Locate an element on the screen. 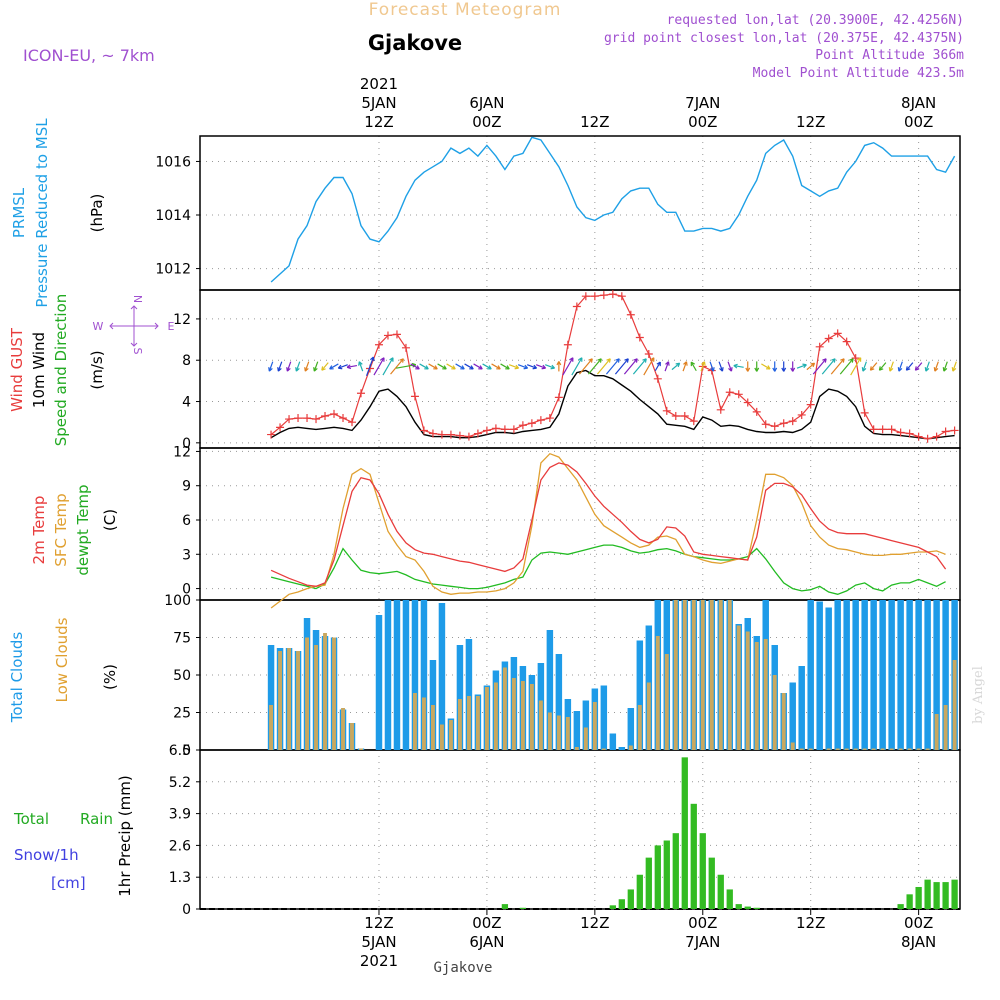  label-10m-wind: 10m Wind is located at coordinates (39, 370).